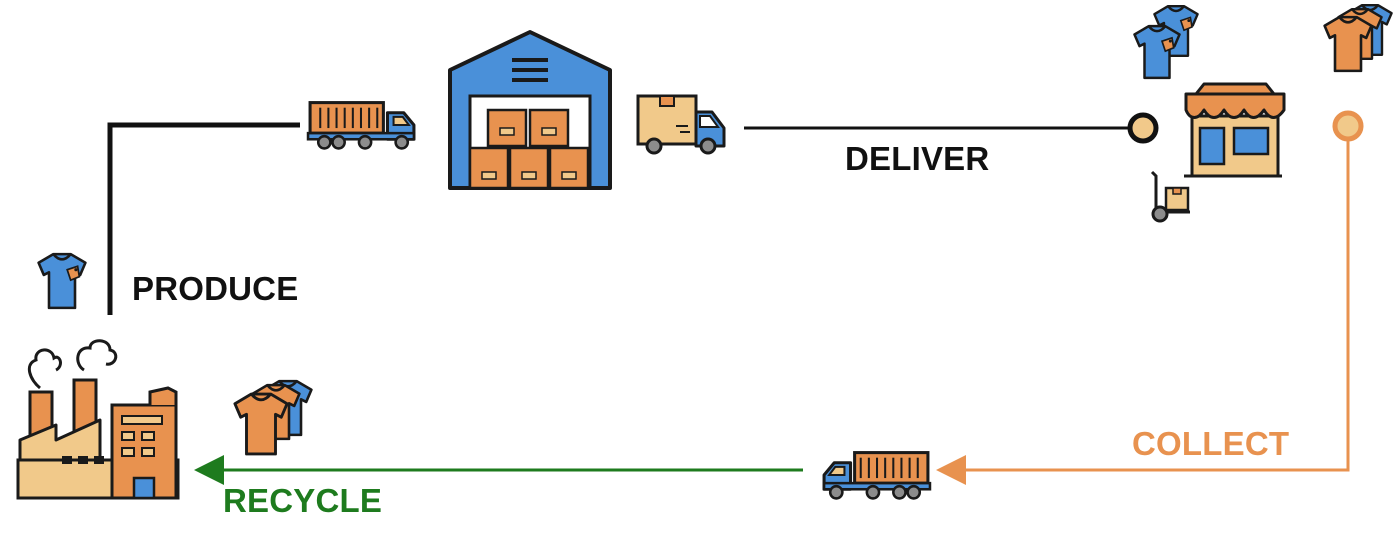 Image resolution: width=1400 pixels, height=542 pixels. I want to click on produce-connector-line, so click(203, 218).